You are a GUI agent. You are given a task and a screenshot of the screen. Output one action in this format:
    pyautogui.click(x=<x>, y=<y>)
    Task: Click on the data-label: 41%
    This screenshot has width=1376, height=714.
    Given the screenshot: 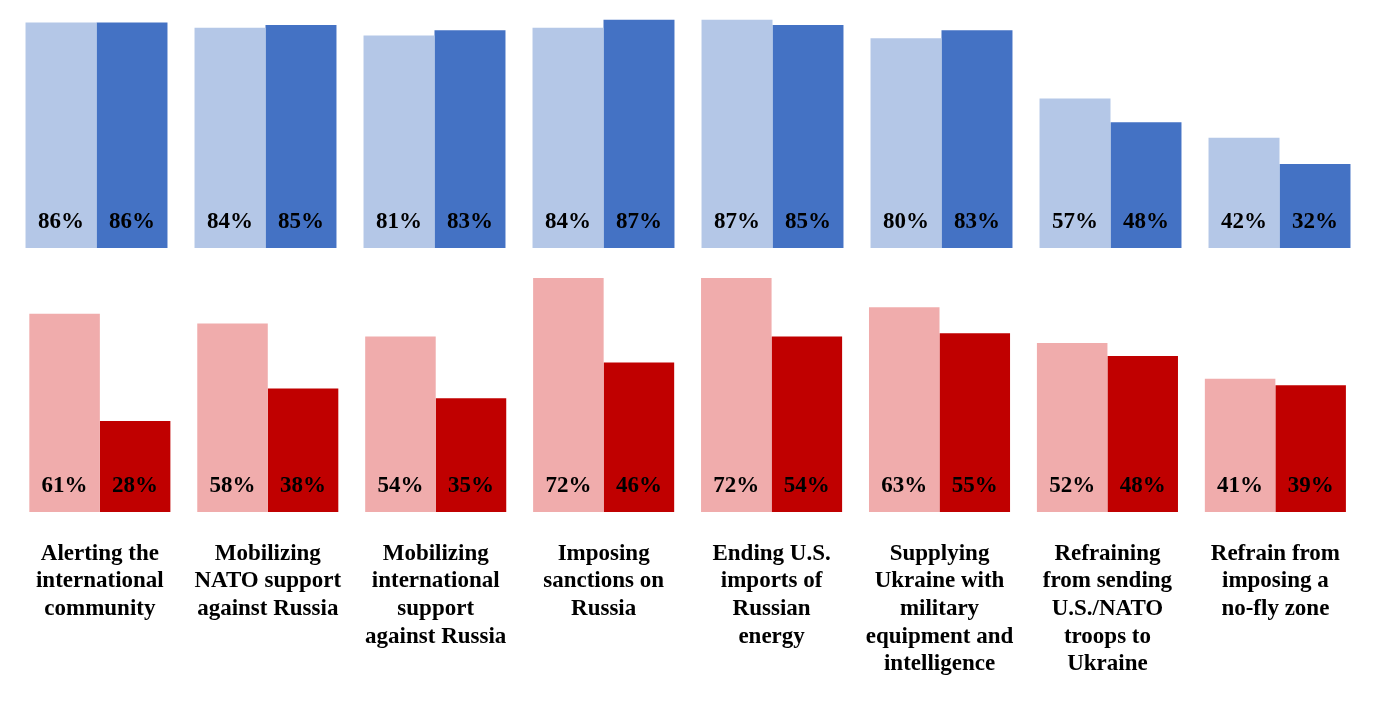 What is the action you would take?
    pyautogui.click(x=1240, y=485)
    